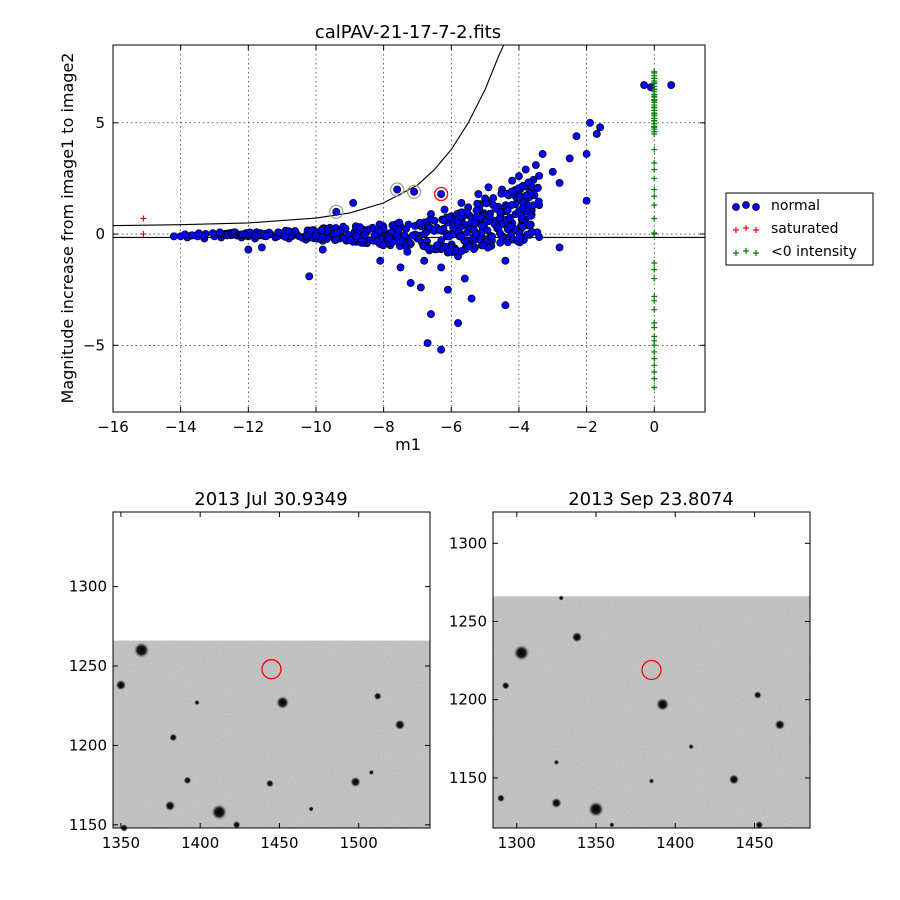 This screenshot has height=900, width=900. What do you see at coordinates (309, 136) in the screenshot?
I see `upper-threshold-curve` at bounding box center [309, 136].